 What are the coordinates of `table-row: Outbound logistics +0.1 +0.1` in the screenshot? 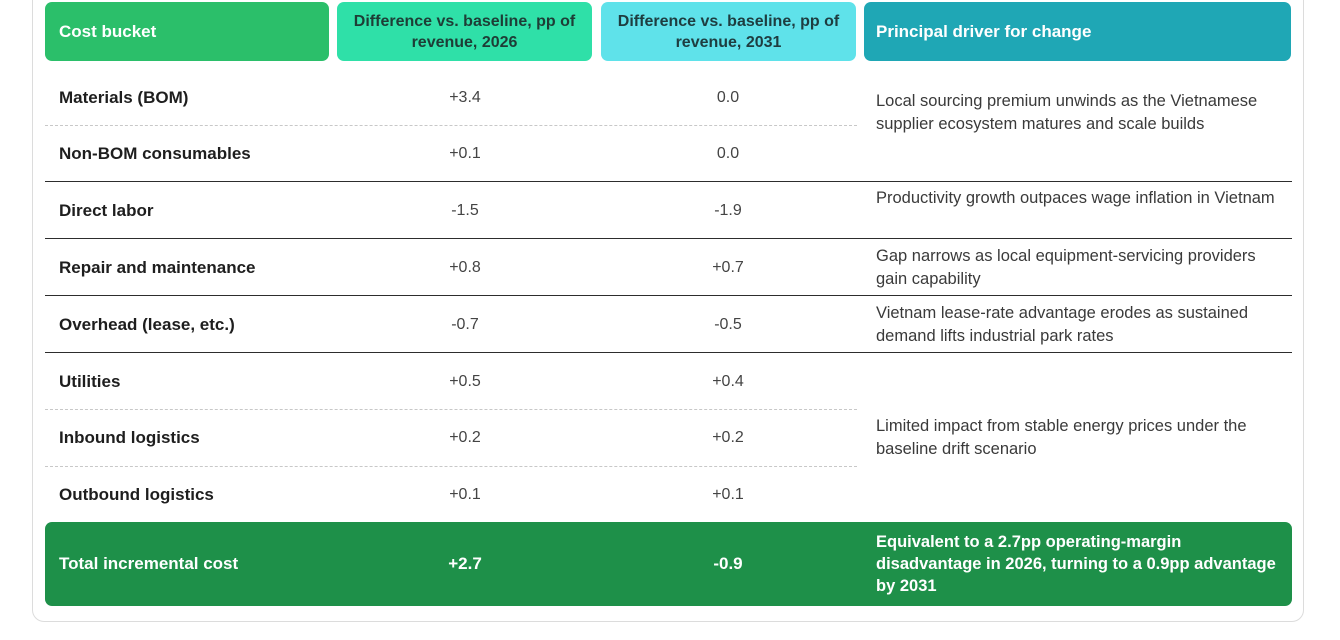 It's located at (451, 494).